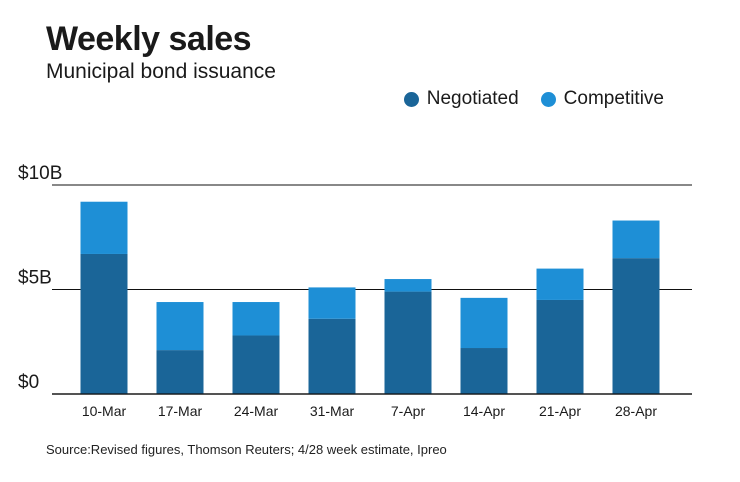 The width and height of the screenshot is (740, 482). Describe the element at coordinates (533, 99) in the screenshot. I see `legend: Negotiated Competitive` at that location.